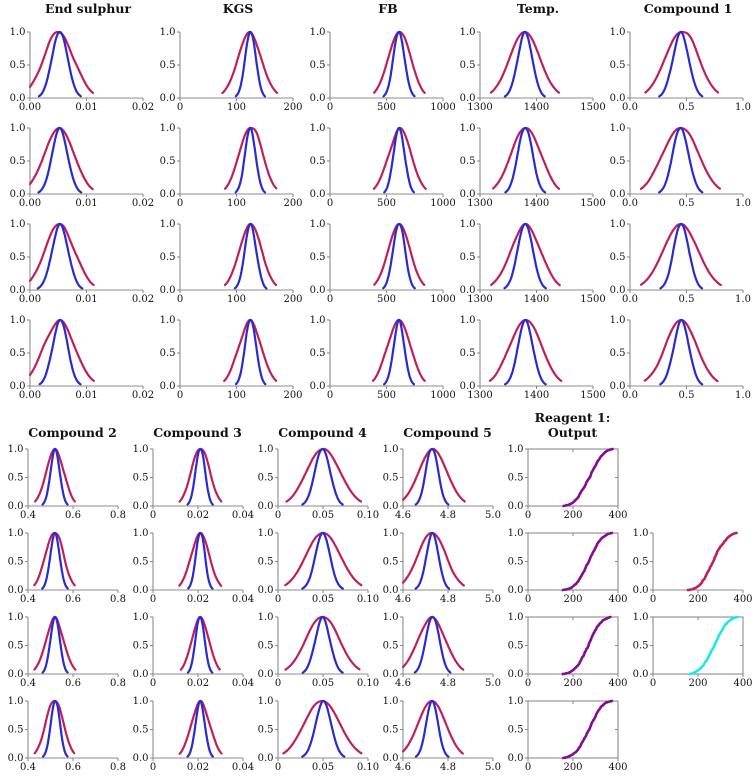 The image size is (753, 779). I want to click on cdf-plot-row3-col5: 0 200 400 0.0 0.5 1.0, so click(568, 650).